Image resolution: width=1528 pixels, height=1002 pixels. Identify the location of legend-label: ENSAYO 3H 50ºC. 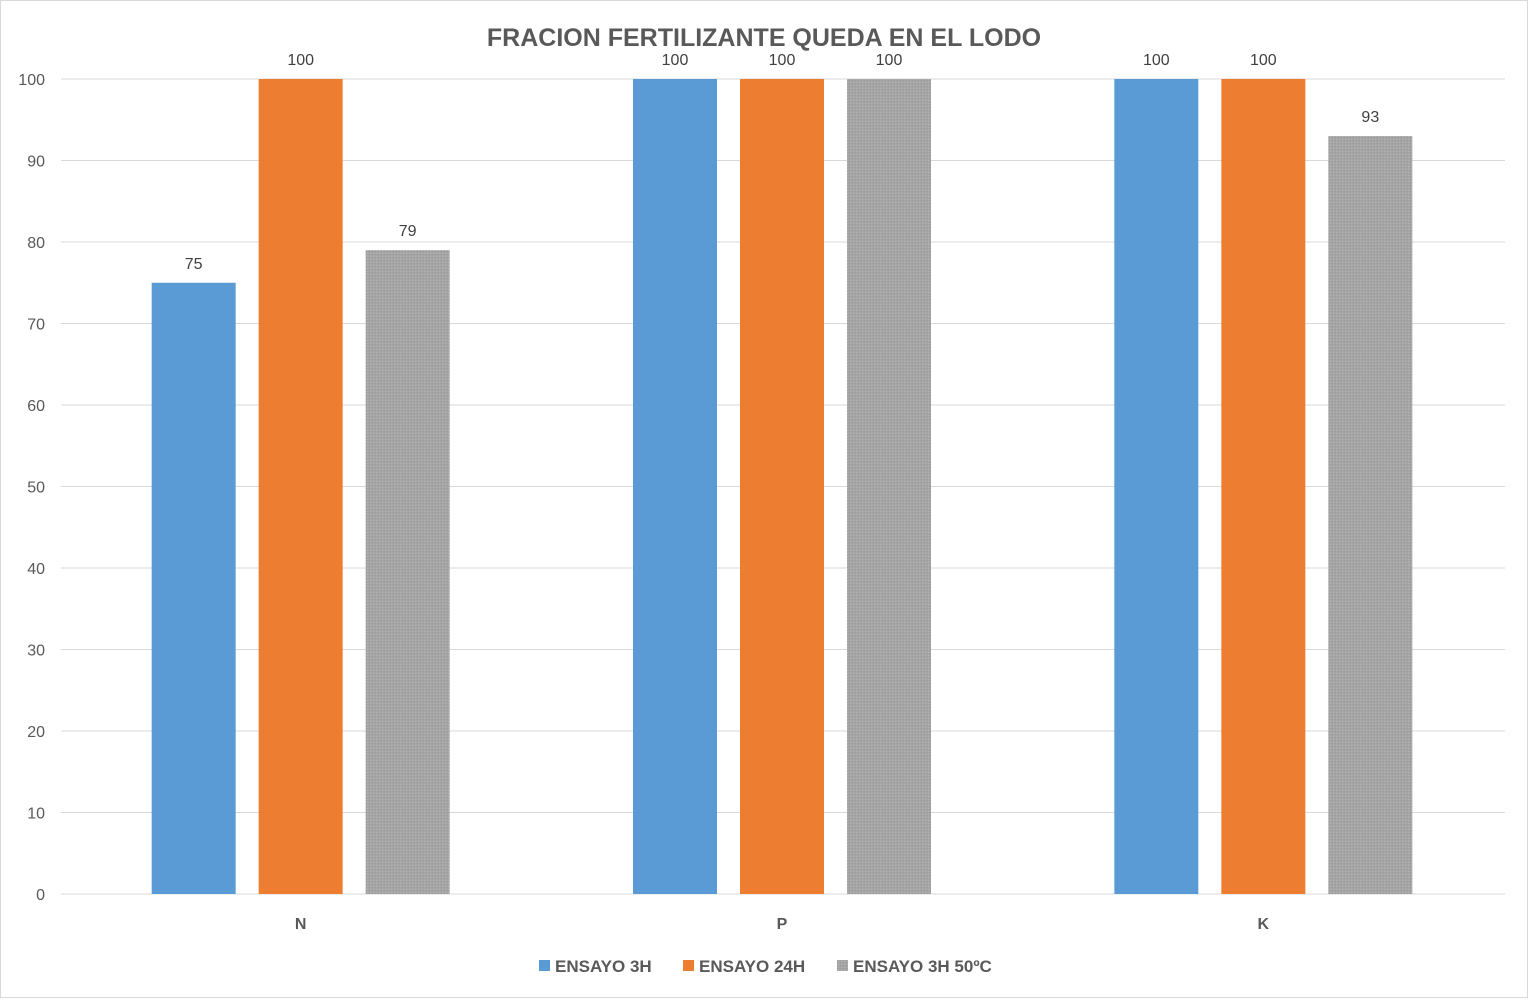
(922, 966).